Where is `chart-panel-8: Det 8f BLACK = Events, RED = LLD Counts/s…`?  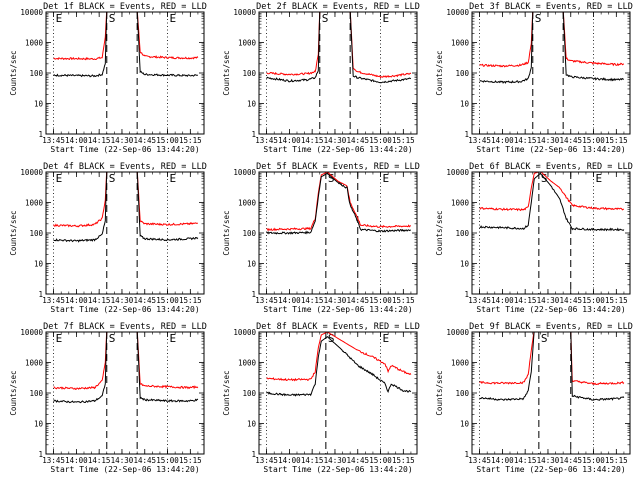
chart-panel-8: Det 8f BLACK = Events, RED = LLD Counts/s… is located at coordinates (321, 398).